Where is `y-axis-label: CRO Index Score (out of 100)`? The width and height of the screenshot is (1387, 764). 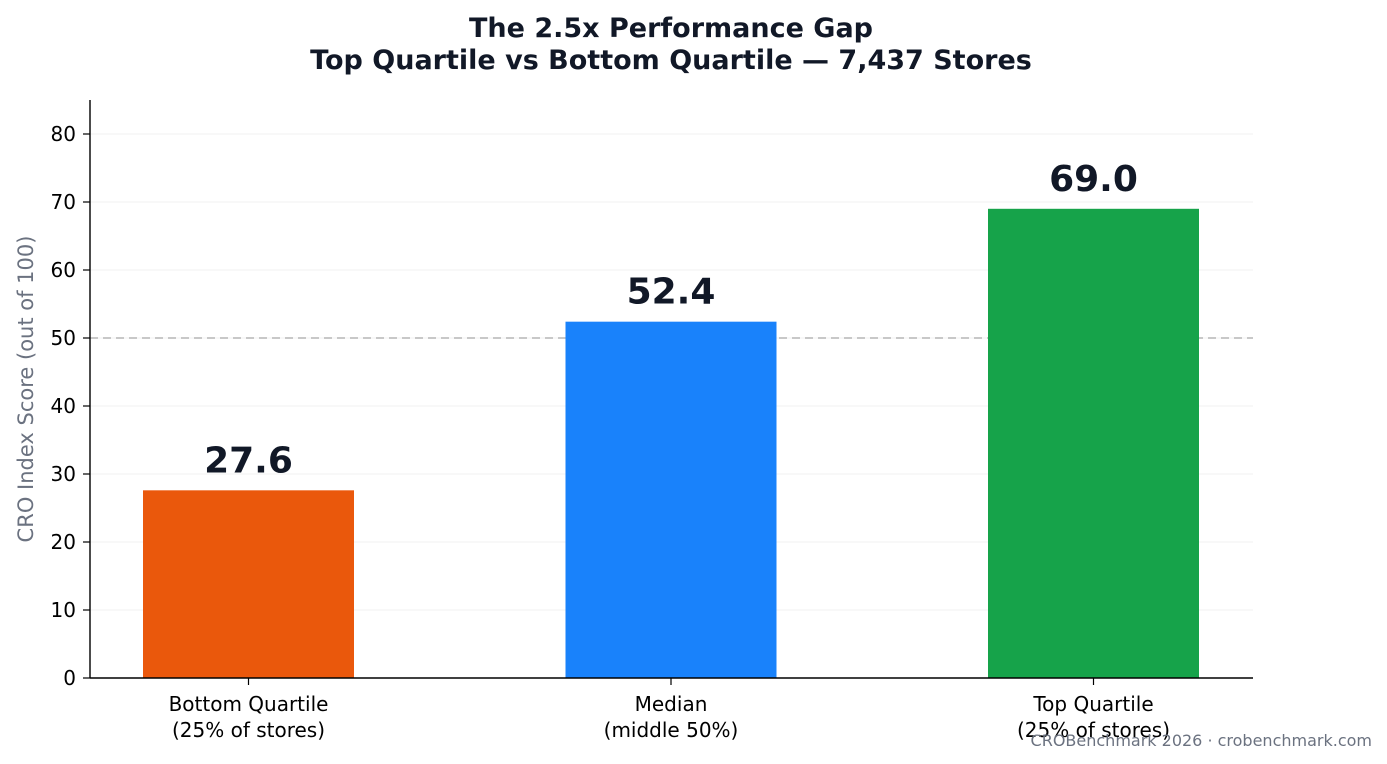
y-axis-label: CRO Index Score (out of 100) is located at coordinates (26, 389).